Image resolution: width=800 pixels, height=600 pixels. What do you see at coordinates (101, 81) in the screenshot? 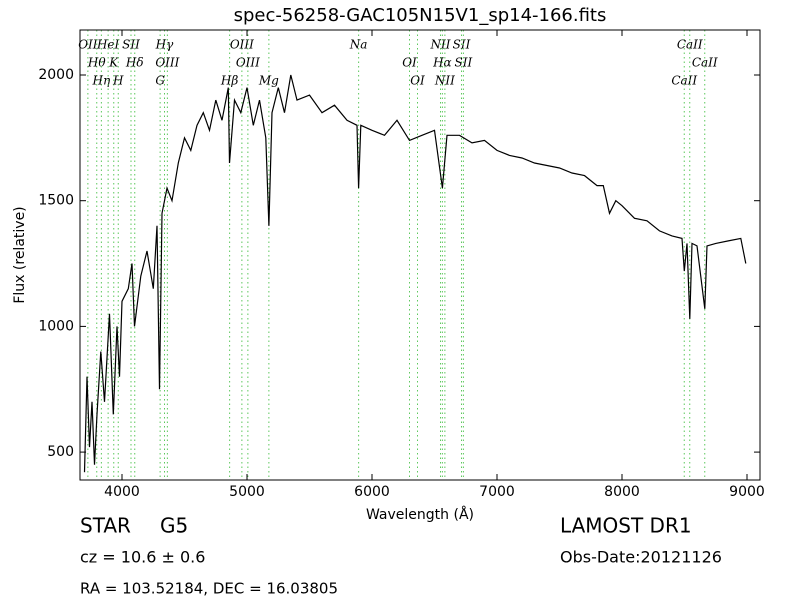
I see `spectral-line-label: Hη` at bounding box center [101, 81].